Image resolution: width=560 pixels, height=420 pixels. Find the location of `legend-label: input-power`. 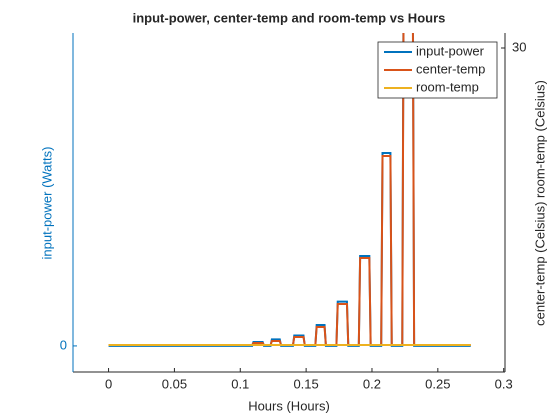

legend-label: input-power is located at coordinates (450, 50).